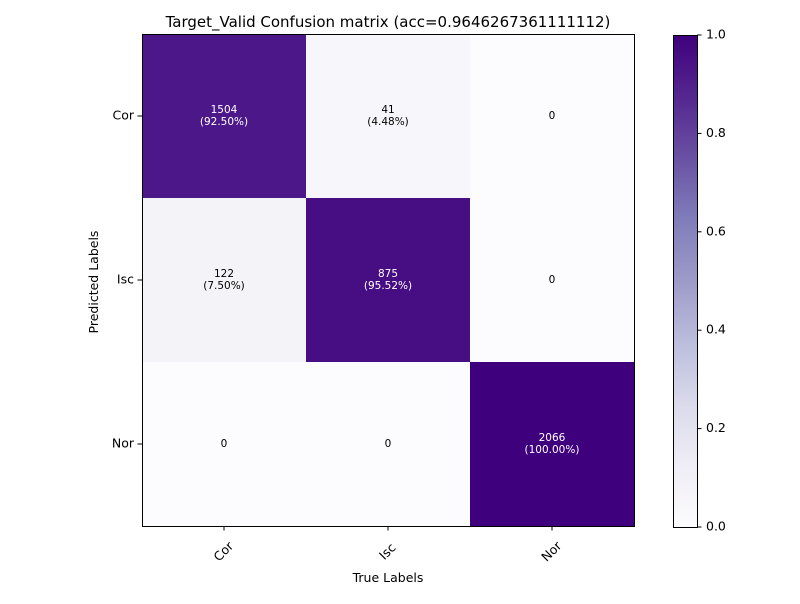 Image resolution: width=800 pixels, height=604 pixels. What do you see at coordinates (388, 286) in the screenshot?
I see `cell-percent-label: (95.52%)` at bounding box center [388, 286].